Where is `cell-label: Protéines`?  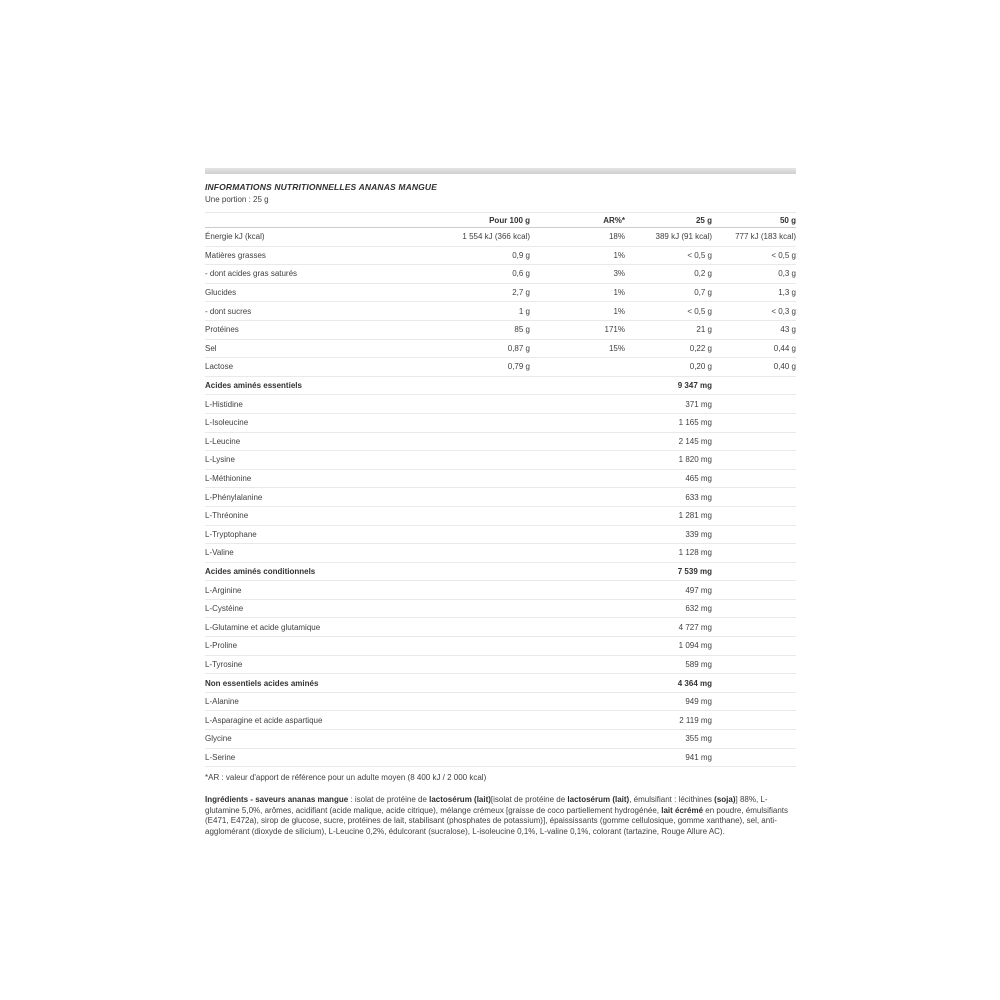
cell-label: Protéines is located at coordinates (302, 330).